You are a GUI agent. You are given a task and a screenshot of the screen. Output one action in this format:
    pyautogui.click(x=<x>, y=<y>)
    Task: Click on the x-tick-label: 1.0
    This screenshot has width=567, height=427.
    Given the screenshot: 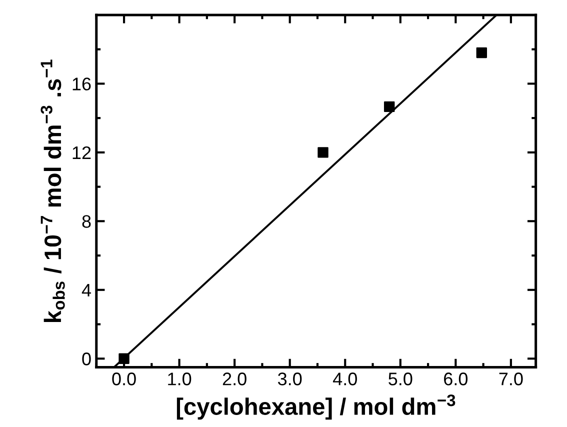 What is the action you would take?
    pyautogui.click(x=180, y=379)
    